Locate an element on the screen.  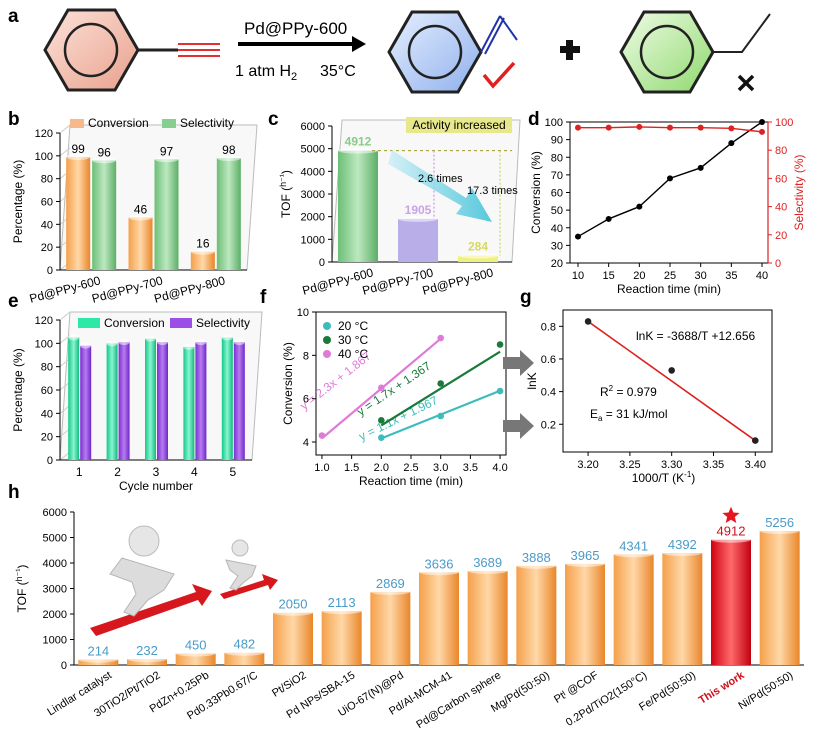
x-tick-label: Pd@PPy-800 is located at coordinates (190, 289).